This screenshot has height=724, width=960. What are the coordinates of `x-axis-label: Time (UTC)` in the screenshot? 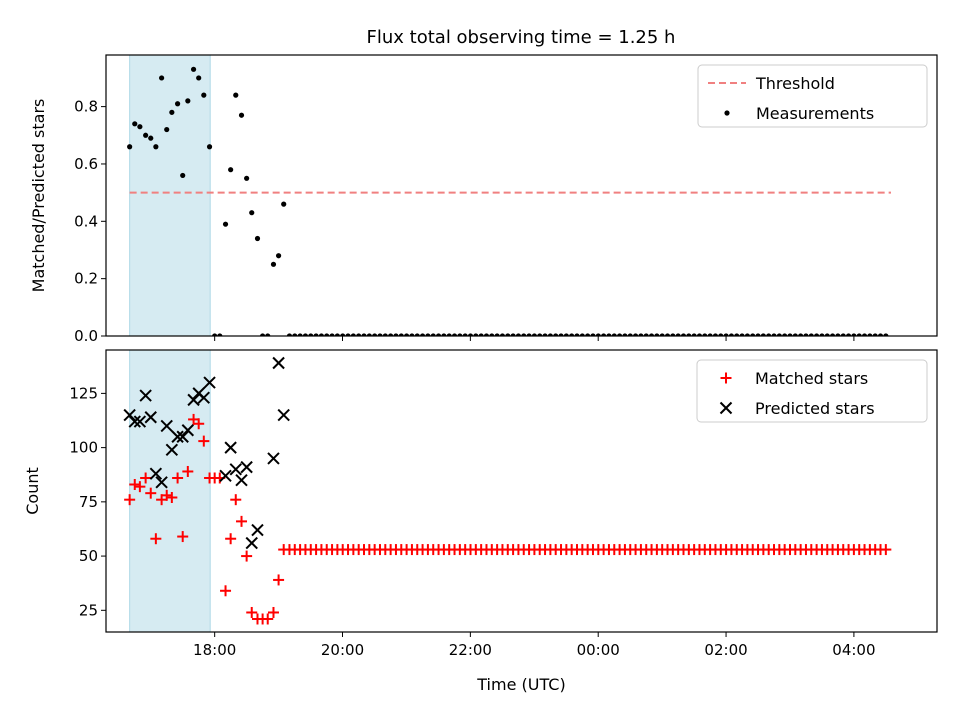 It's located at (520, 684).